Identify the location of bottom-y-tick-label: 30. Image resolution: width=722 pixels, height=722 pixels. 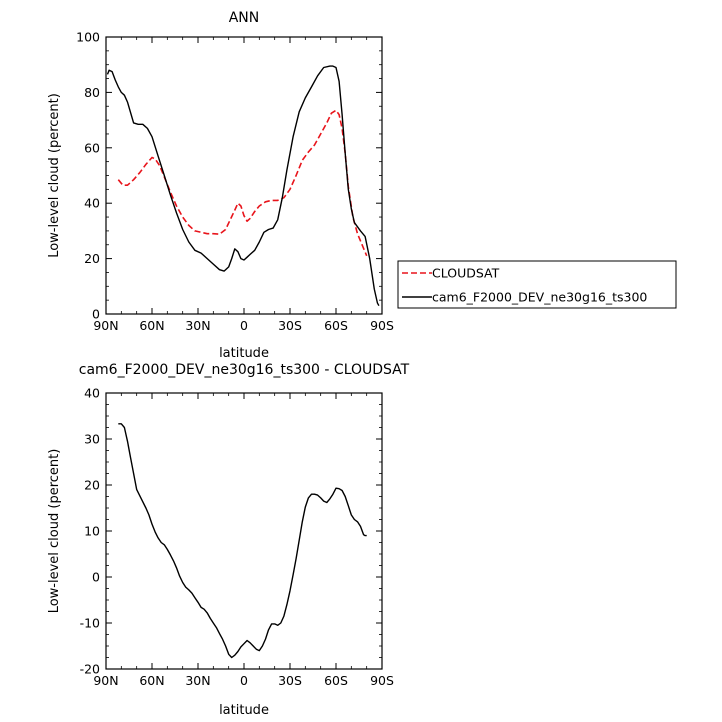
(92, 439).